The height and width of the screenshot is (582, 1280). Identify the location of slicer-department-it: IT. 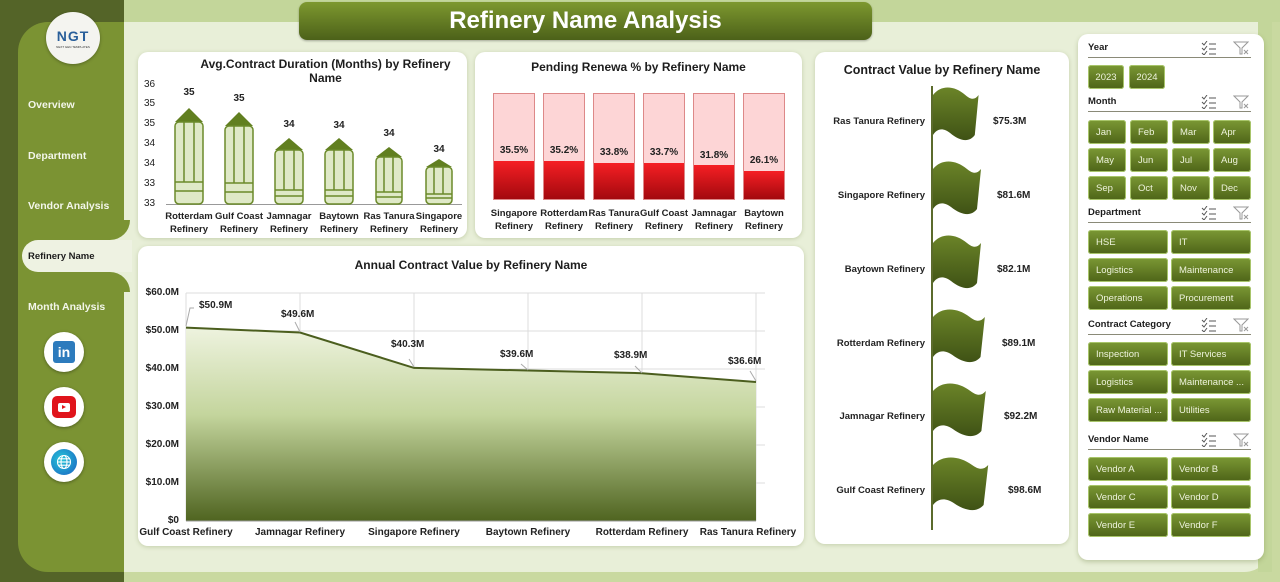
(1211, 242).